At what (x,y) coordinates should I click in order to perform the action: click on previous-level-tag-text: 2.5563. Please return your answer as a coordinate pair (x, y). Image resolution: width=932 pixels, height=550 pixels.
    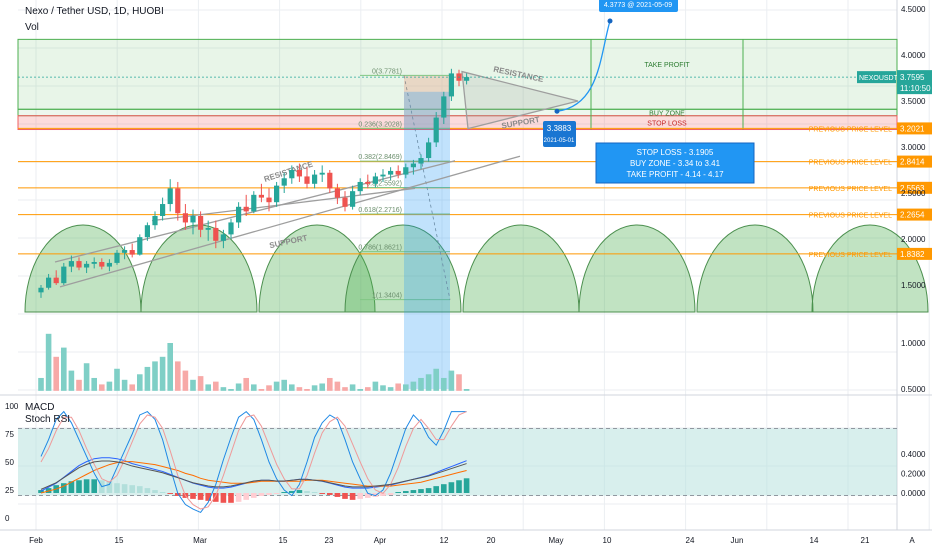
    Looking at the image, I should click on (912, 188).